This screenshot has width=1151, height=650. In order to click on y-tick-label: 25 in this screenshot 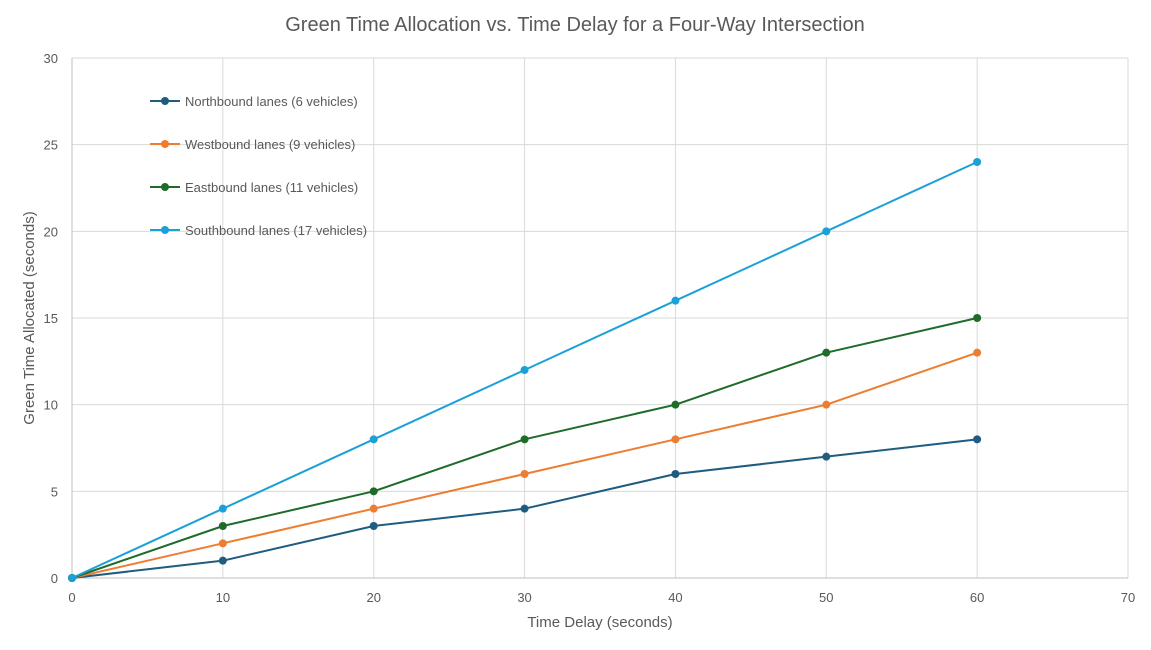, I will do `click(51, 145)`.